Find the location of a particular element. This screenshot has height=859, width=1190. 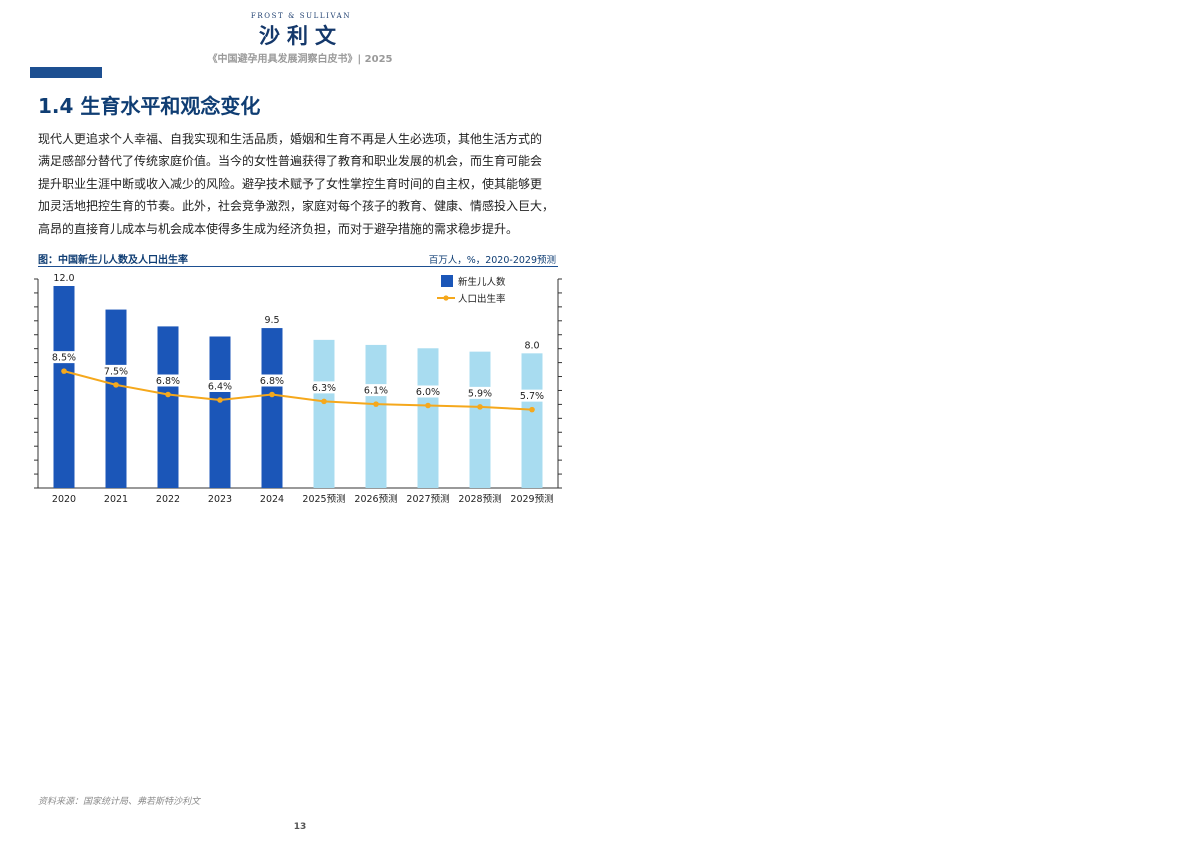

rate-value-label: 5.7% is located at coordinates (532, 396).